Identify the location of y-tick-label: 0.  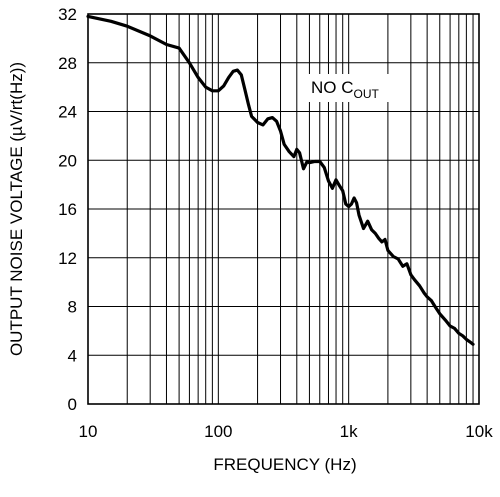
(72, 404).